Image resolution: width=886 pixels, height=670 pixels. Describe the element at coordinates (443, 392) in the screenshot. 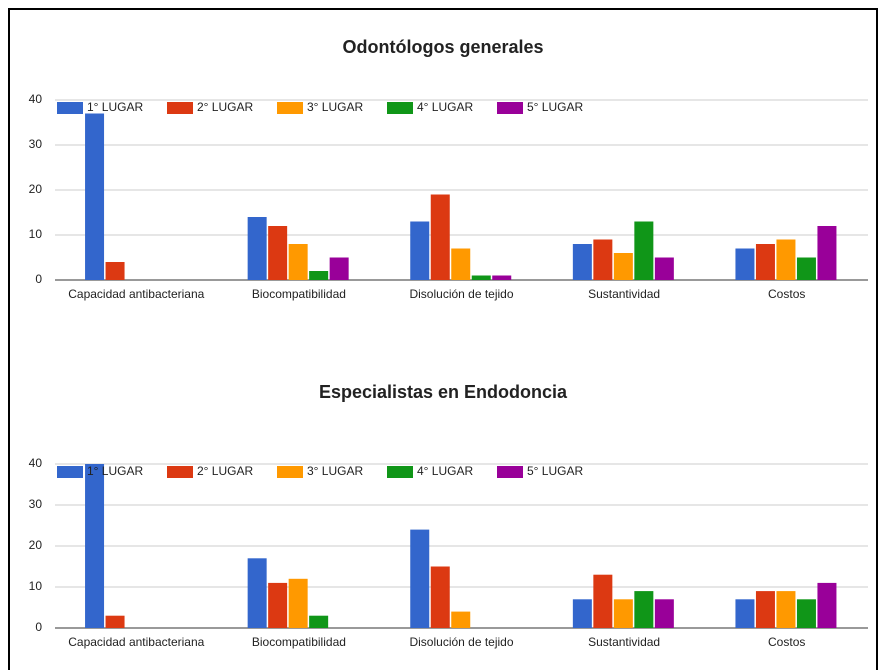

I see `chart-title: Especialistas en Endodoncia` at that location.